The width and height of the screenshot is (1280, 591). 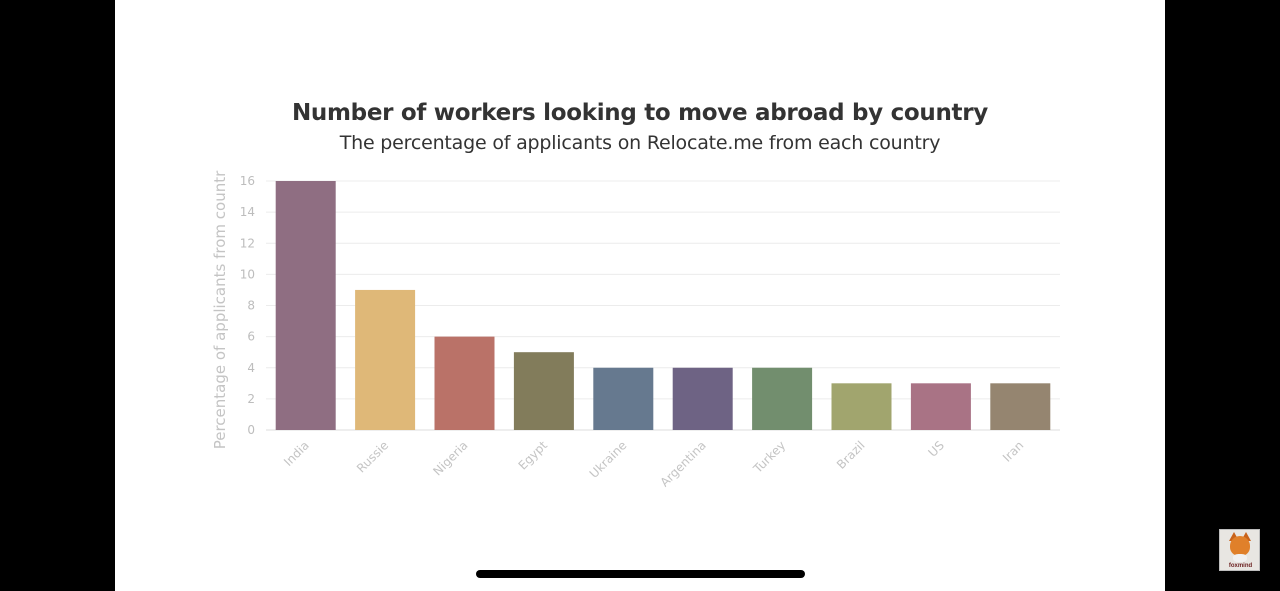 What do you see at coordinates (385, 359) in the screenshot?
I see `bar-russie` at bounding box center [385, 359].